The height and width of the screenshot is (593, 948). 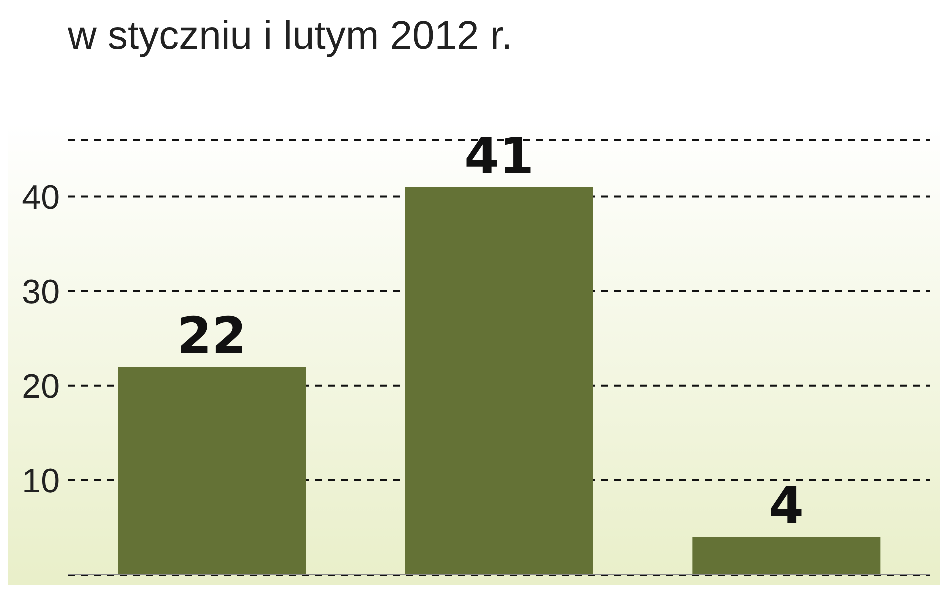 What do you see at coordinates (41, 481) in the screenshot?
I see `y-tick-label: 10` at bounding box center [41, 481].